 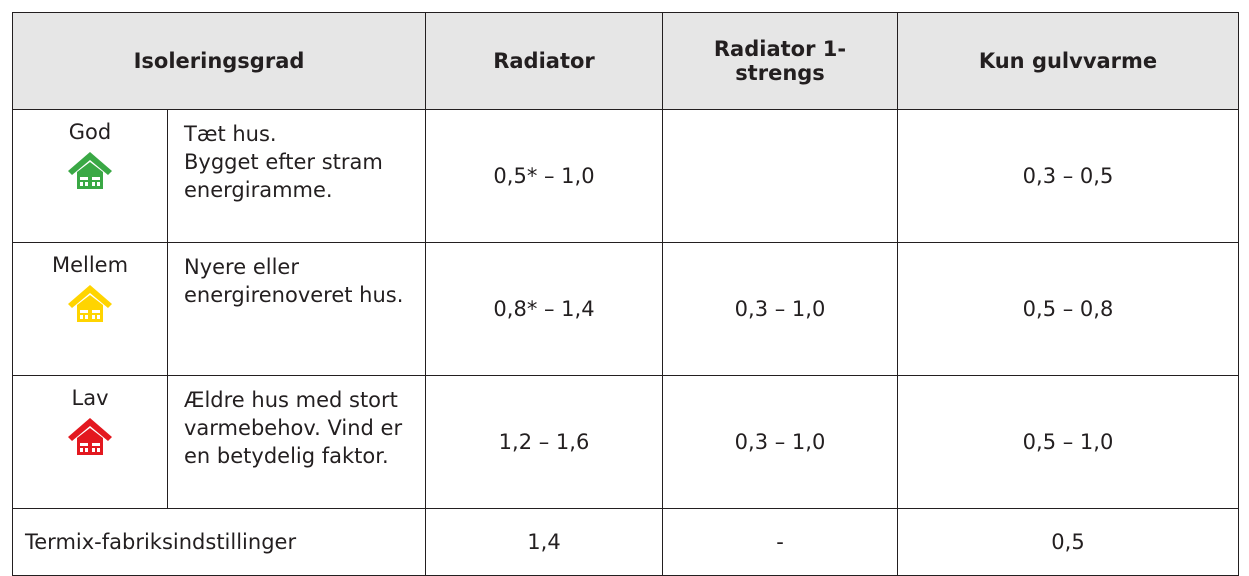 I want to click on header-text: Radiator 1-strengs, so click(x=780, y=61).